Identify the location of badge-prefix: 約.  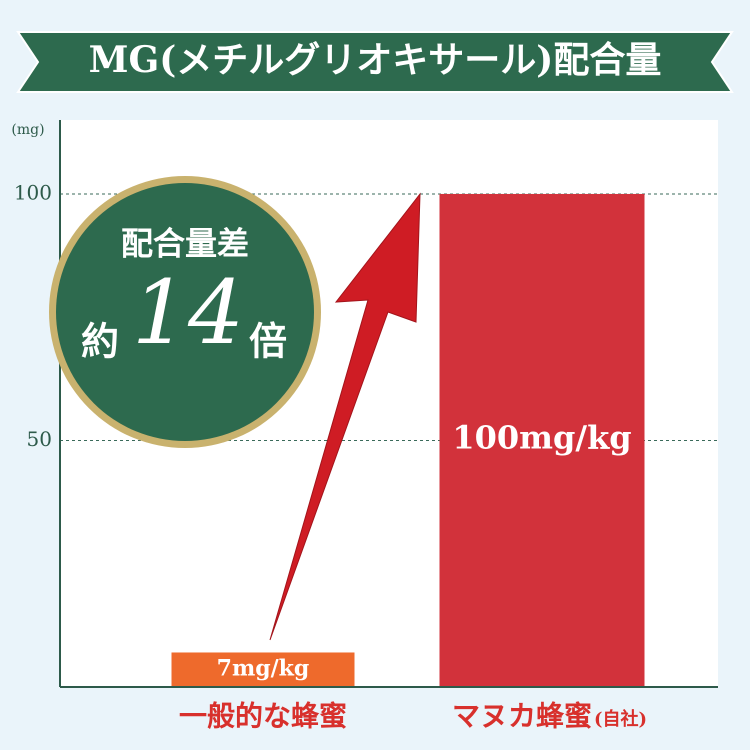
(100, 341).